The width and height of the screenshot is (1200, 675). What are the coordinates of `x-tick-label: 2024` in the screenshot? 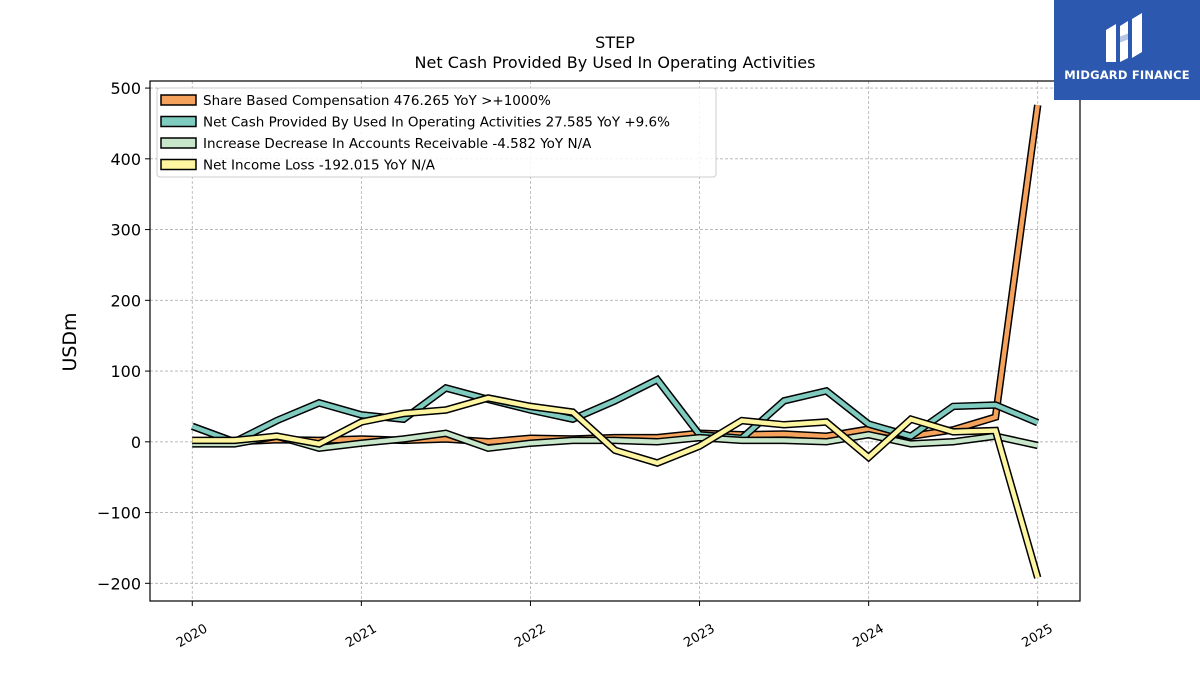 It's located at (868, 636).